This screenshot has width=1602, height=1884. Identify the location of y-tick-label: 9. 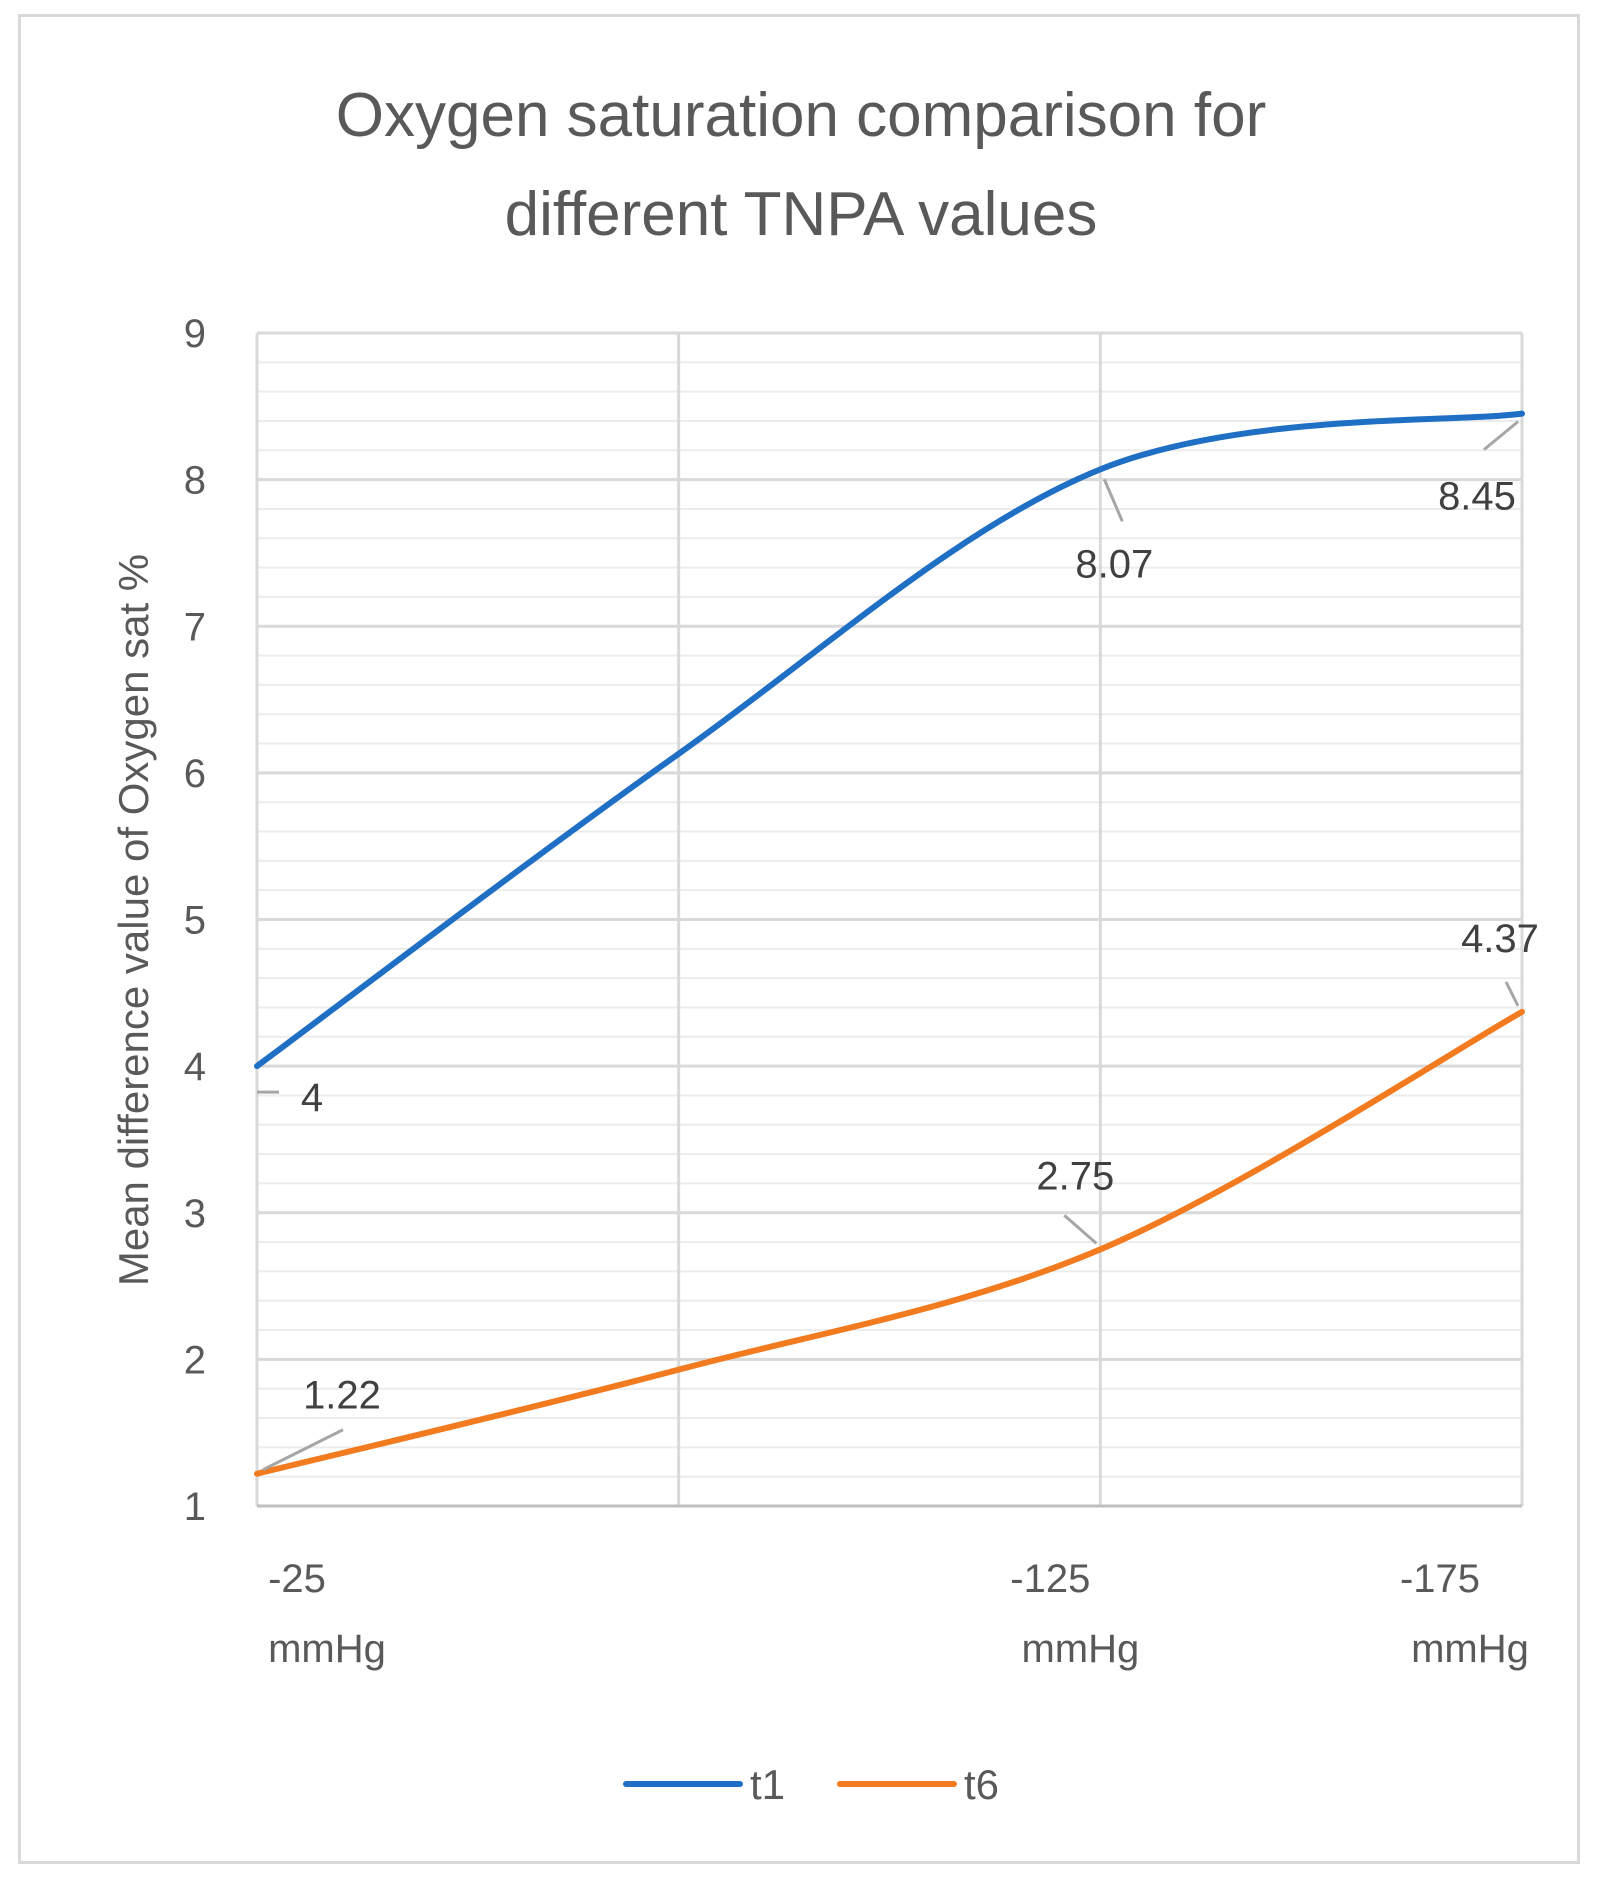
(195, 334).